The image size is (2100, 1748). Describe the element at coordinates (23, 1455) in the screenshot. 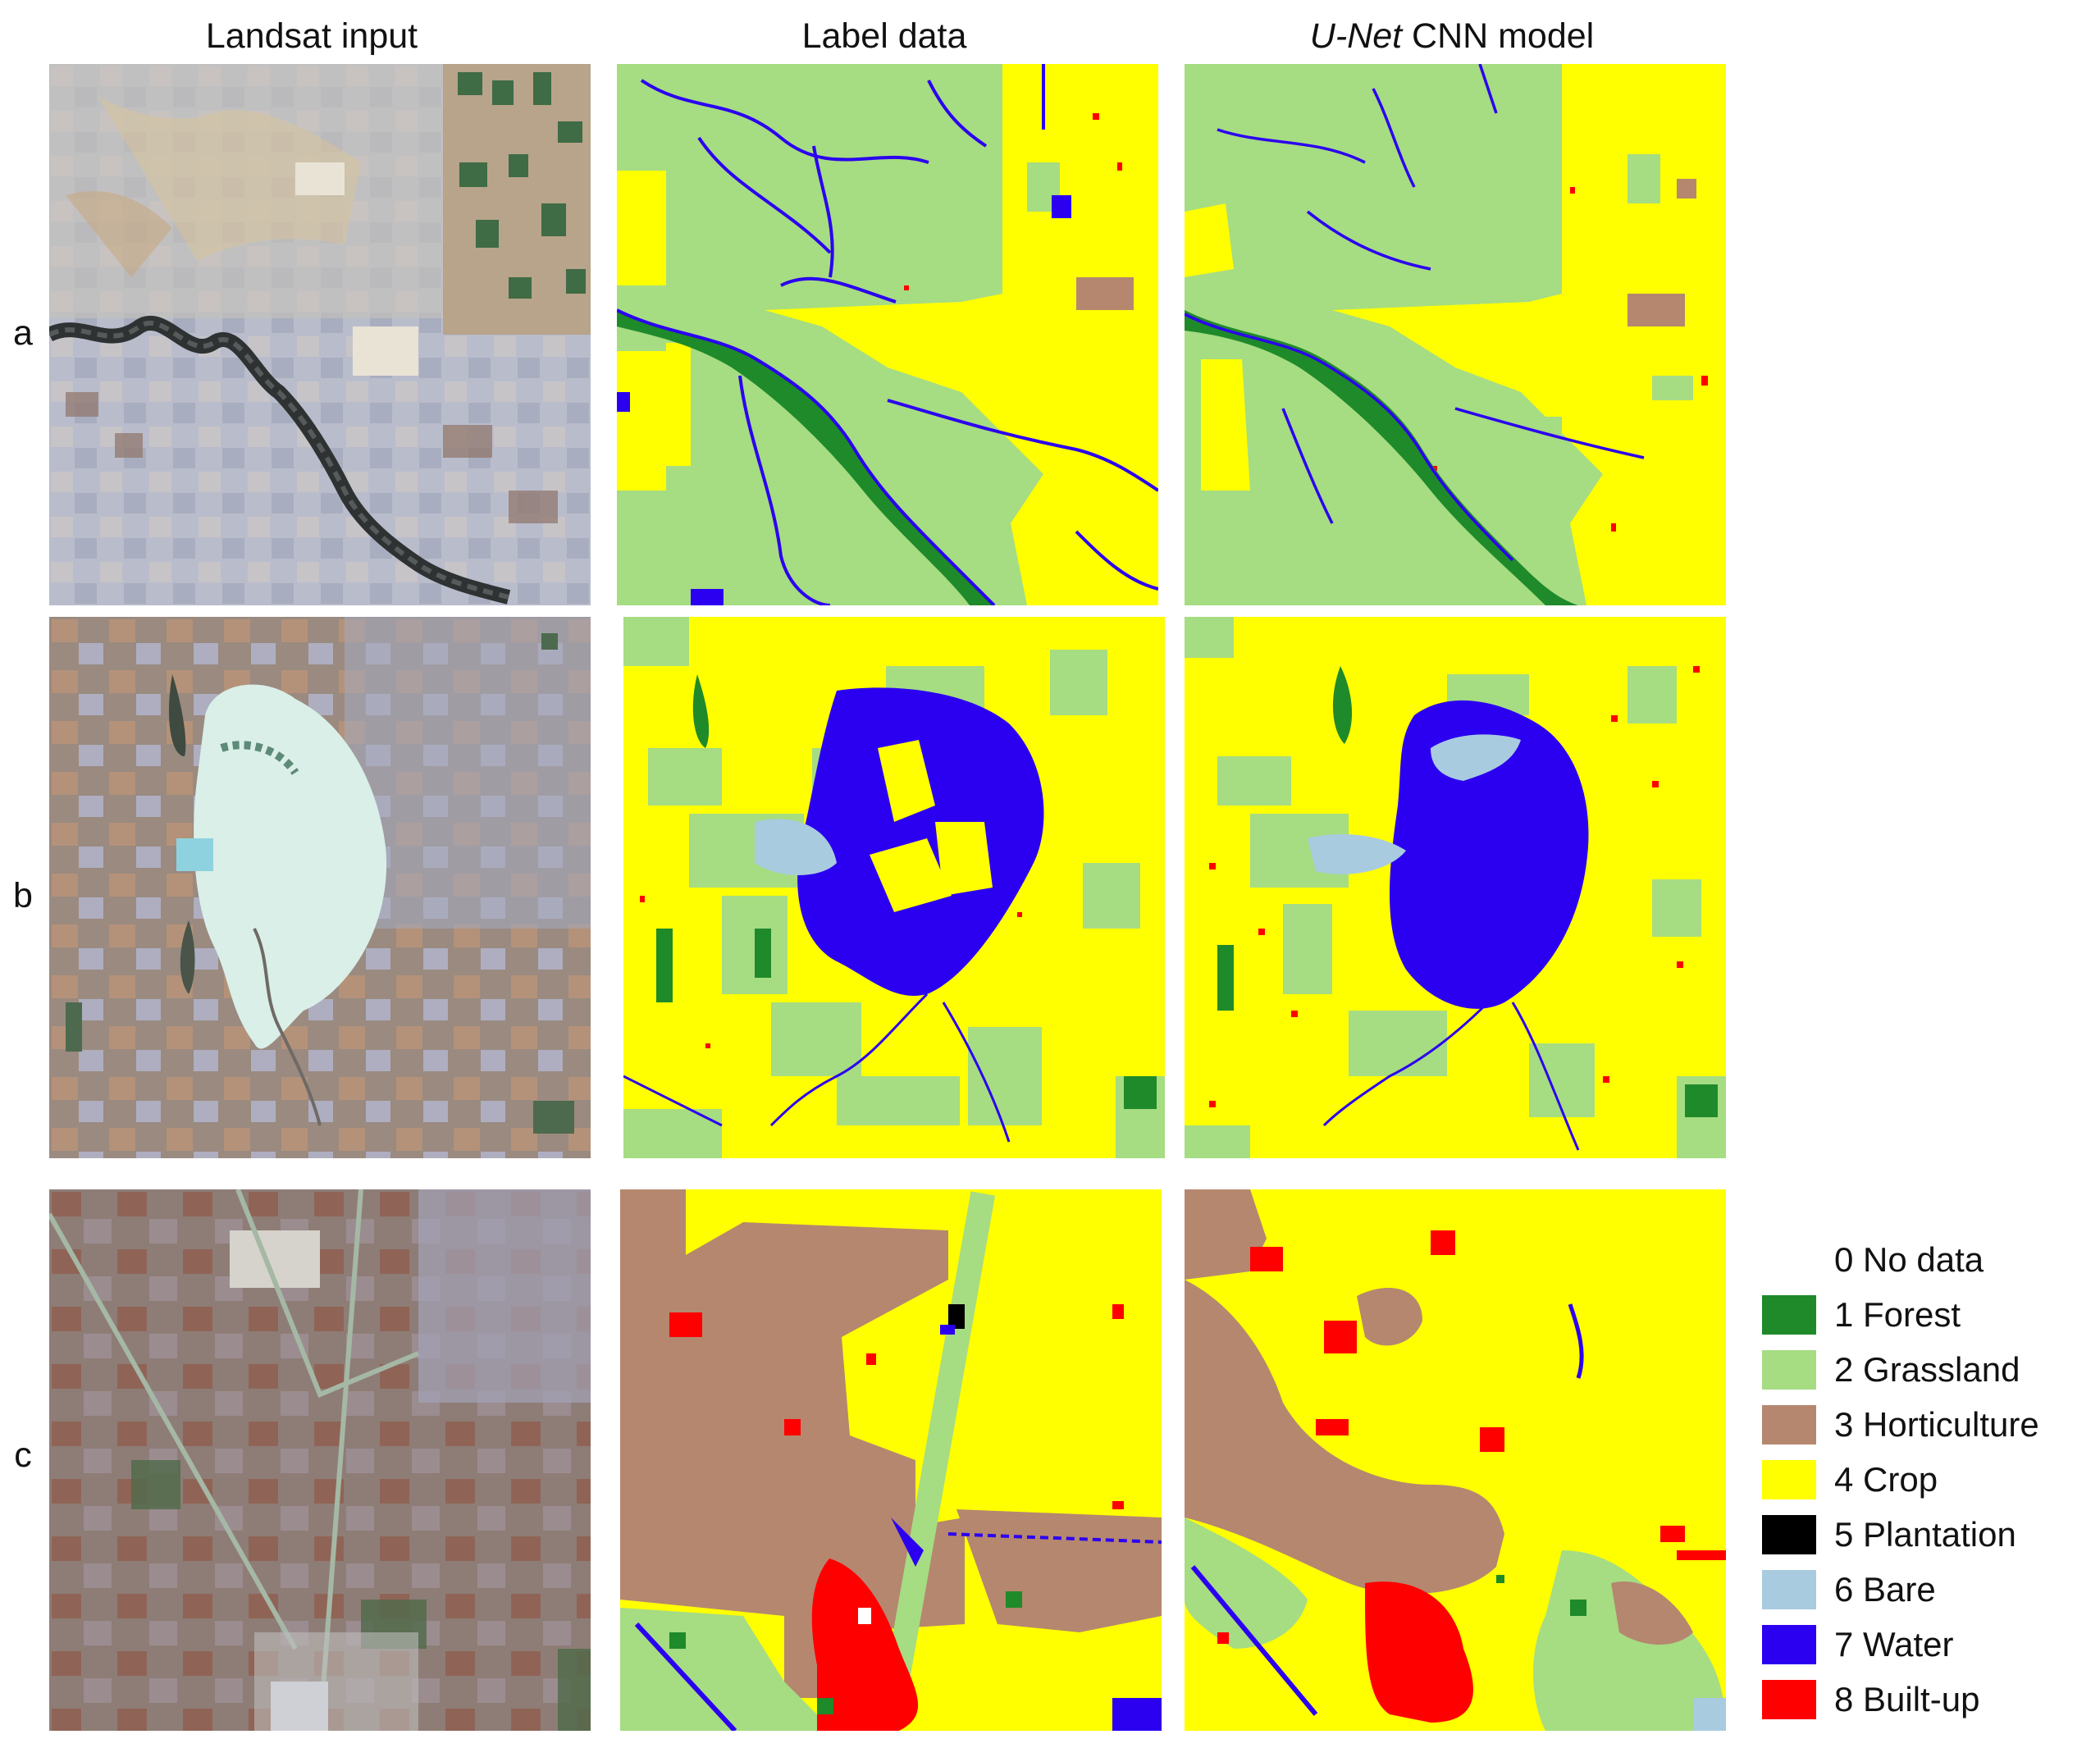

I see `row-label-c: c` at that location.